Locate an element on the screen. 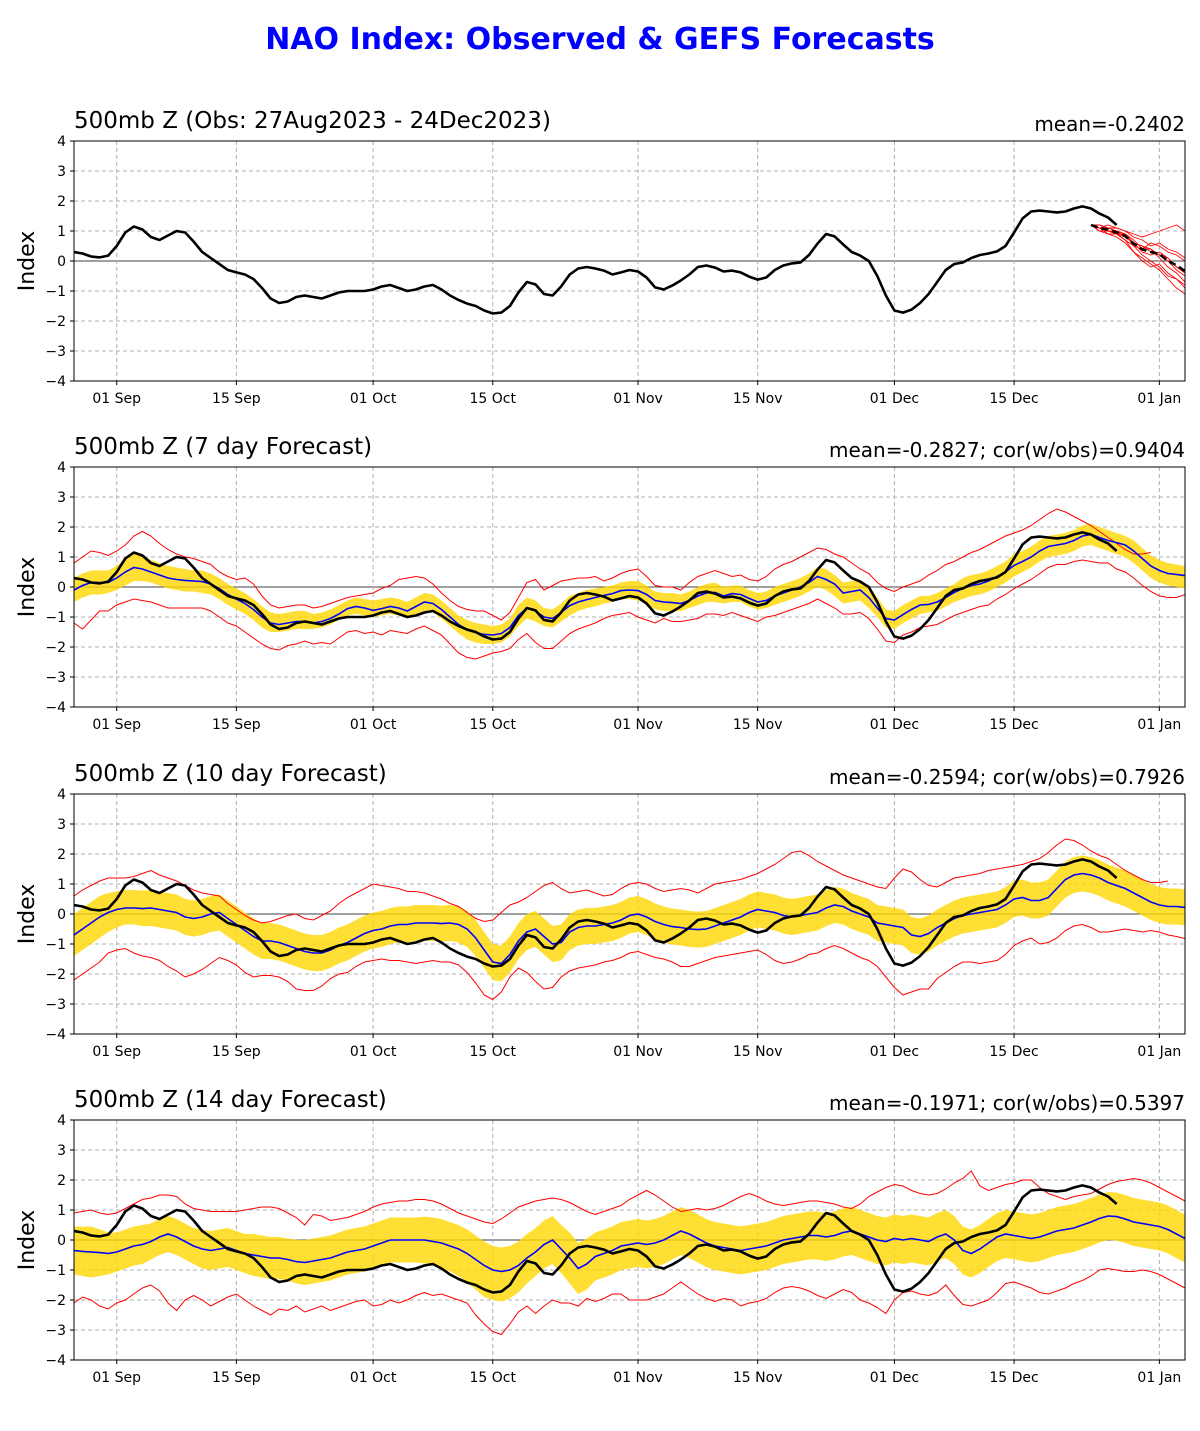 The image size is (1200, 1431). ensemble-mean-line is located at coordinates (629, 1244).